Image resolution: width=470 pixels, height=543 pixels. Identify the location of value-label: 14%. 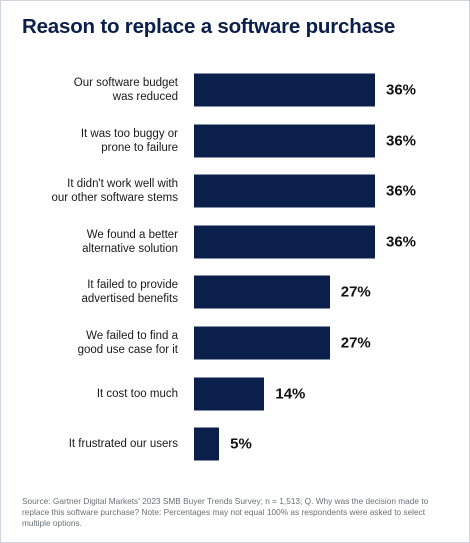
(290, 394).